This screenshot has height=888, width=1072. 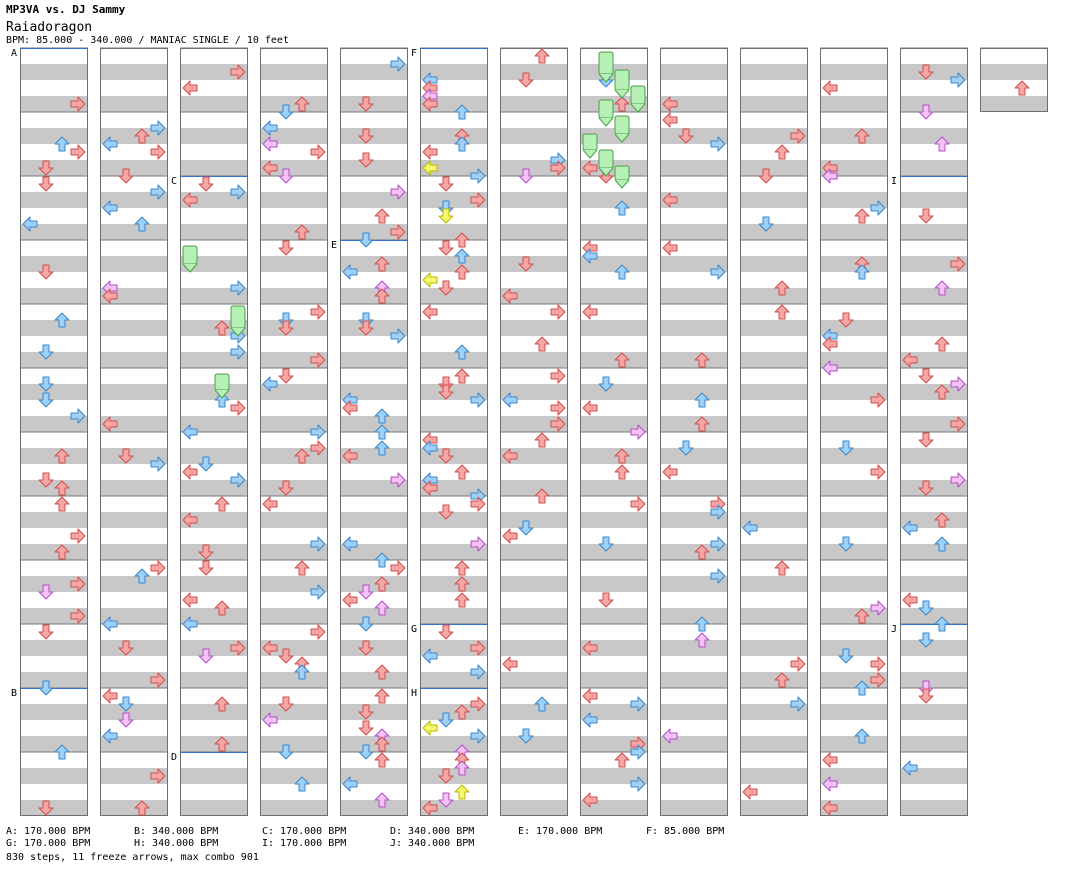 I want to click on freeze-arrow, so click(x=622, y=177).